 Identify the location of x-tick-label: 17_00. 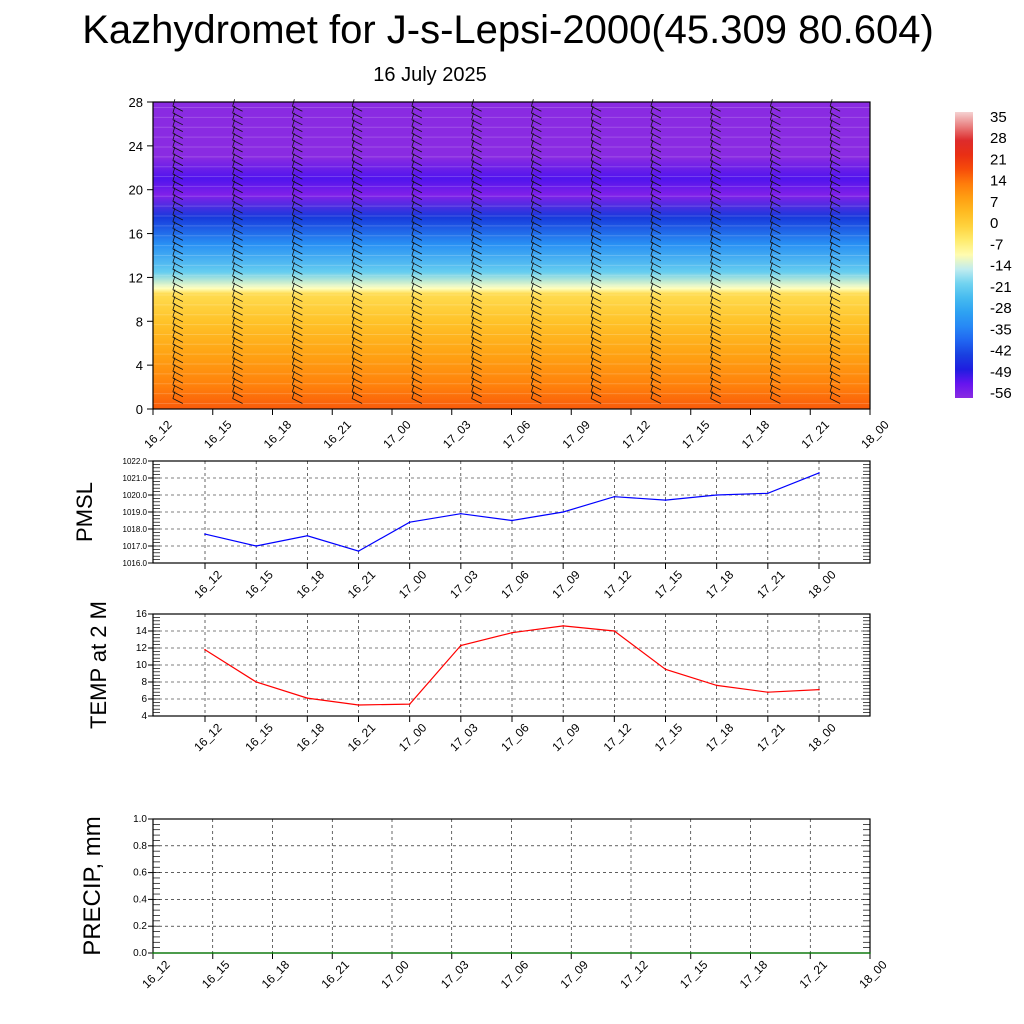
(413, 584).